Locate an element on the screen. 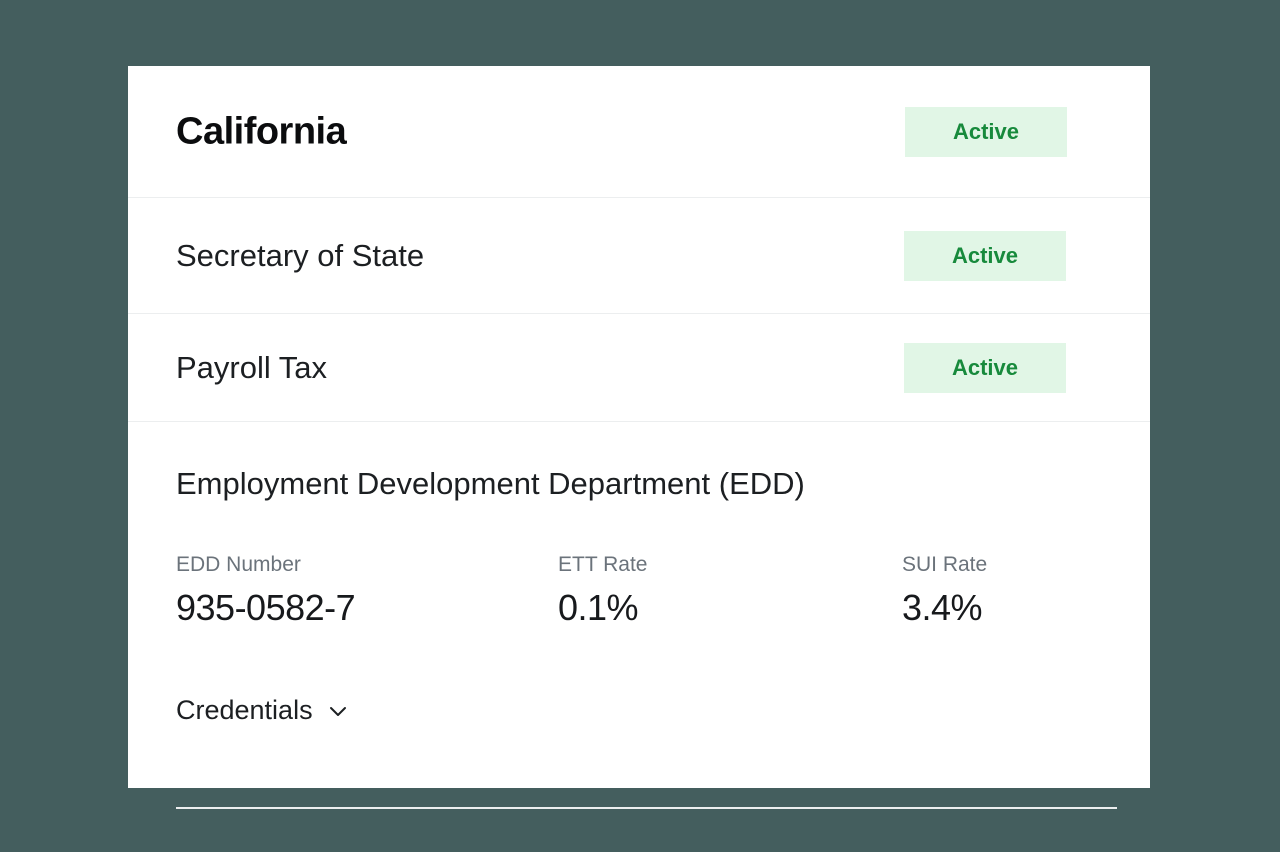 The width and height of the screenshot is (1280, 852). chevron-down-icon is located at coordinates (337, 711).